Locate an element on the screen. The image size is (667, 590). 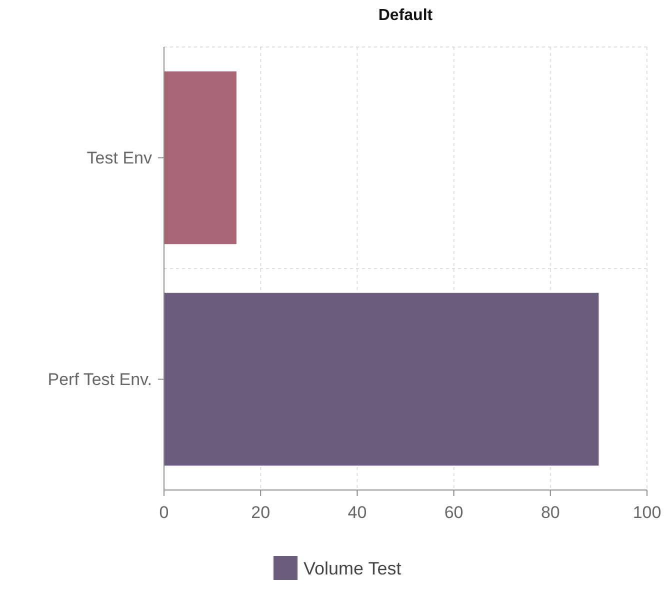
x-tick-label: 60 is located at coordinates (454, 512).